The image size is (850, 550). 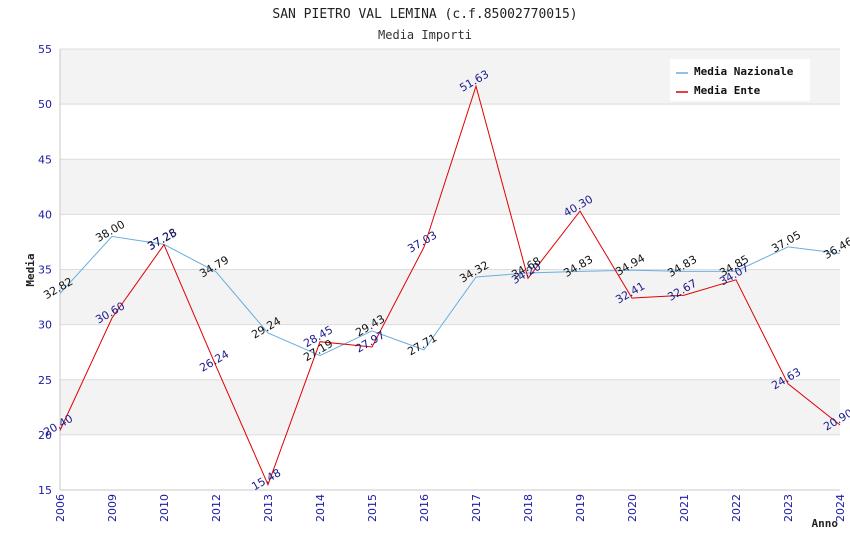 I want to click on y-tick-label: 55, so click(x=45, y=49).